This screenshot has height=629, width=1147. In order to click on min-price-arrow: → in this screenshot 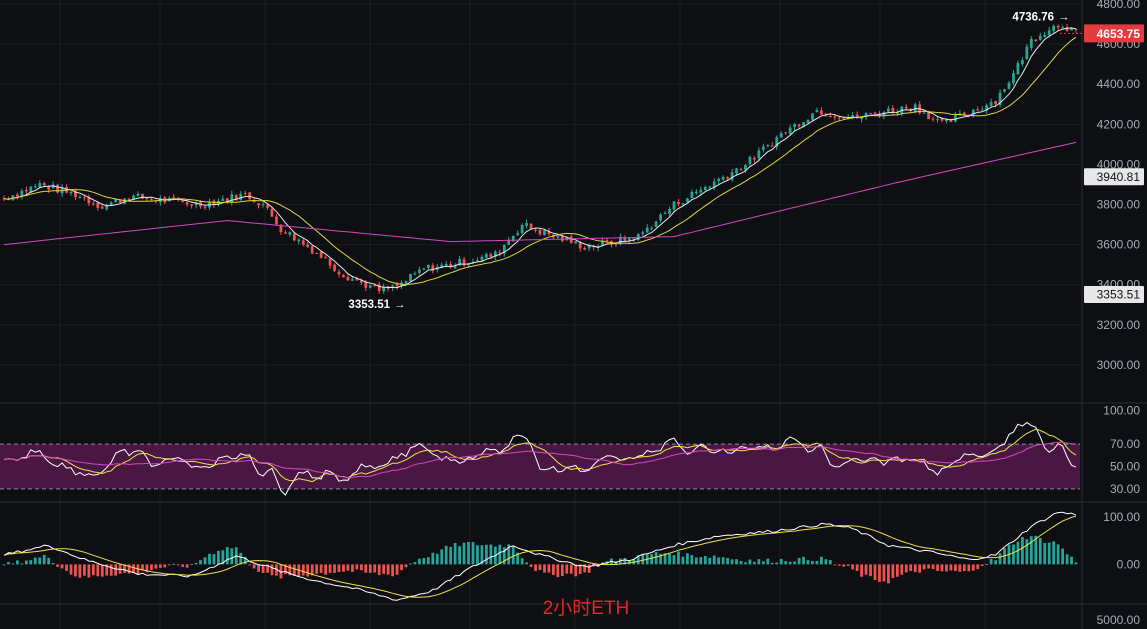, I will do `click(400, 305)`.